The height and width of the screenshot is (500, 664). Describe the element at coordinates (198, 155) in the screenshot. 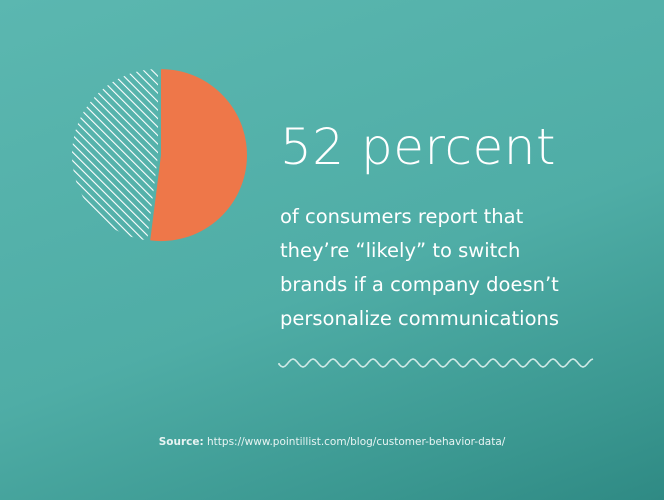

I see `pie-slice-highlight` at that location.